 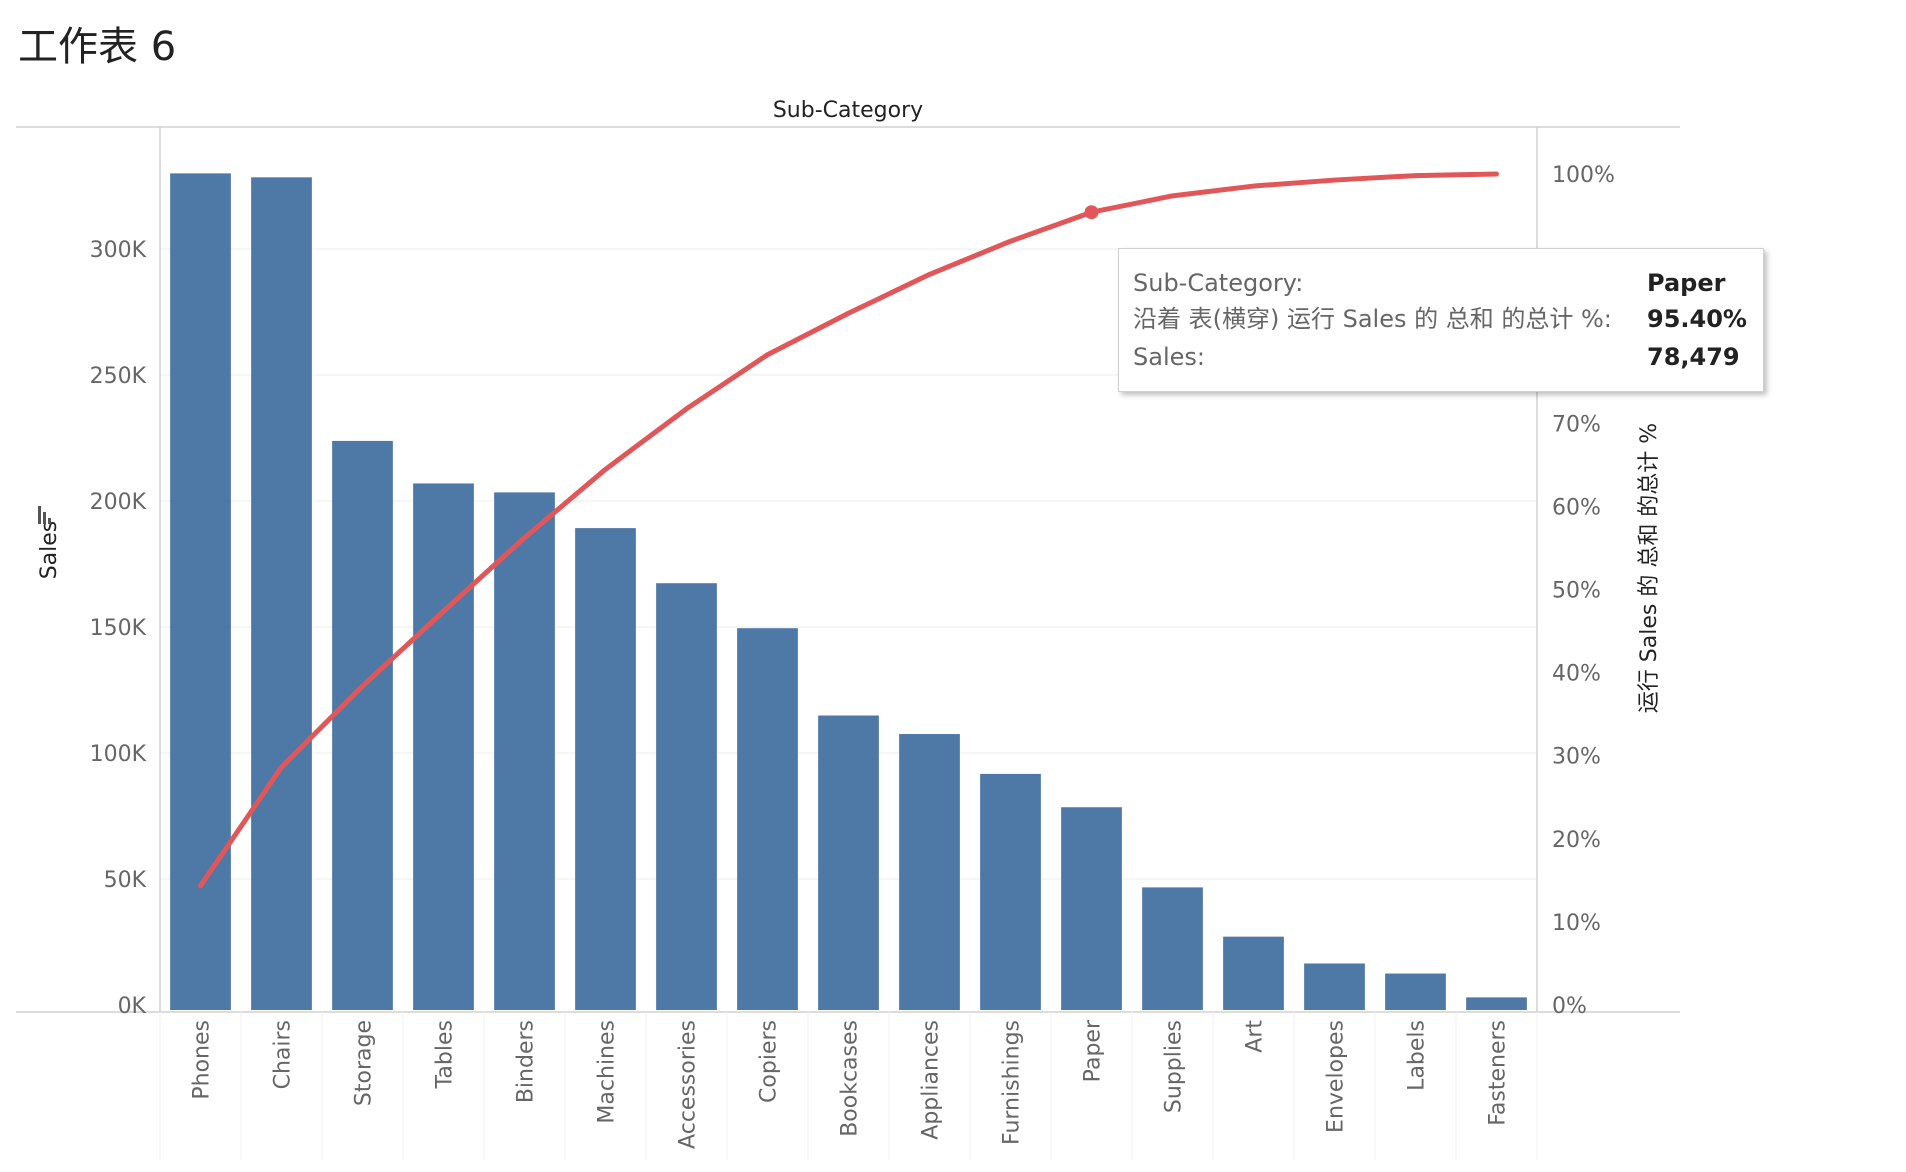 I want to click on y2-tick-label: 40%, so click(x=1576, y=674).